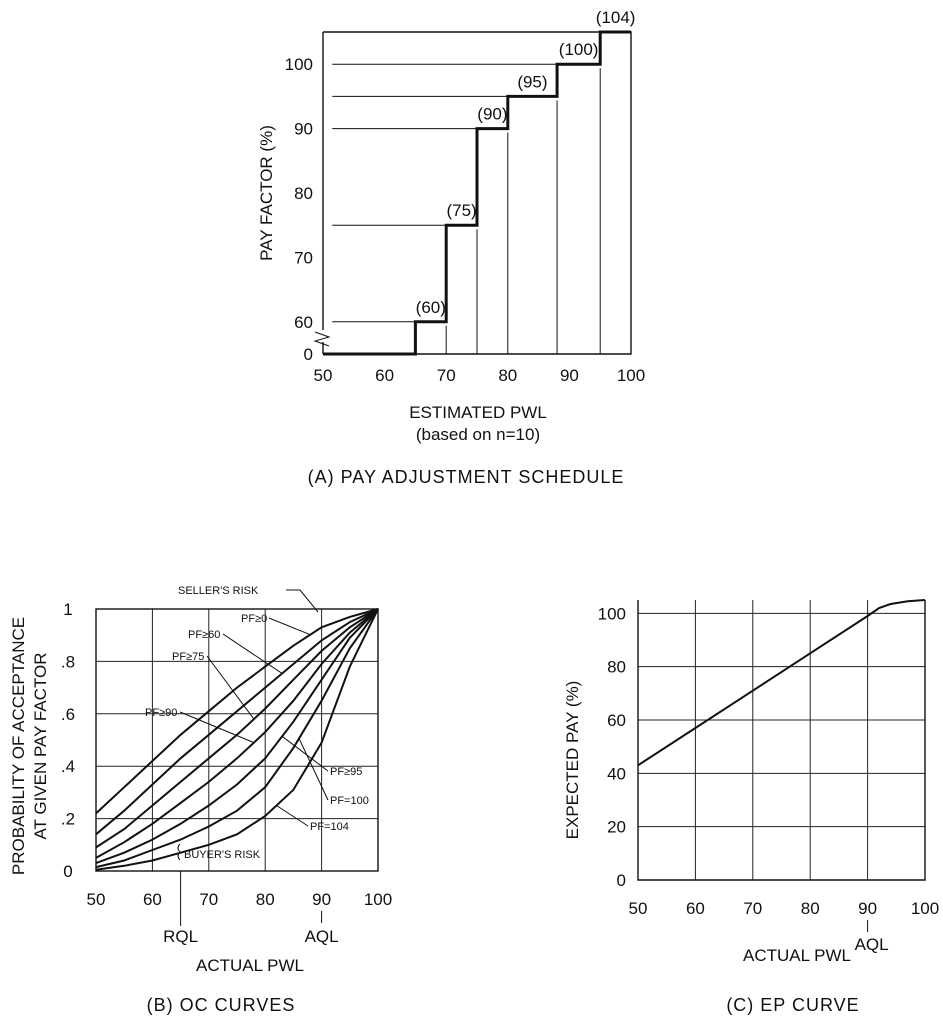  I want to click on x-axis-sublabel: (based on n=10), so click(478, 434).